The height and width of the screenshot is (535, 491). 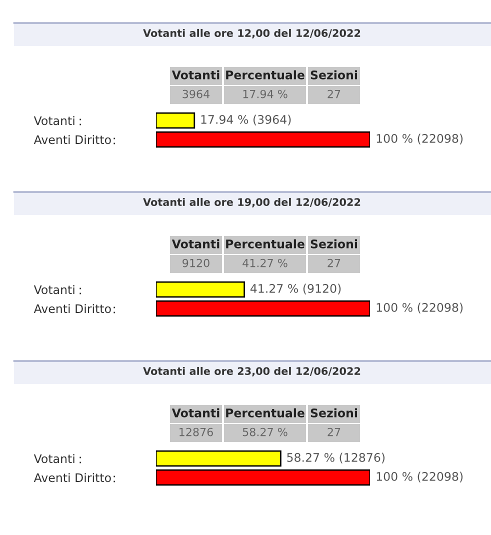 I want to click on text: 41.27 %, so click(x=265, y=263).